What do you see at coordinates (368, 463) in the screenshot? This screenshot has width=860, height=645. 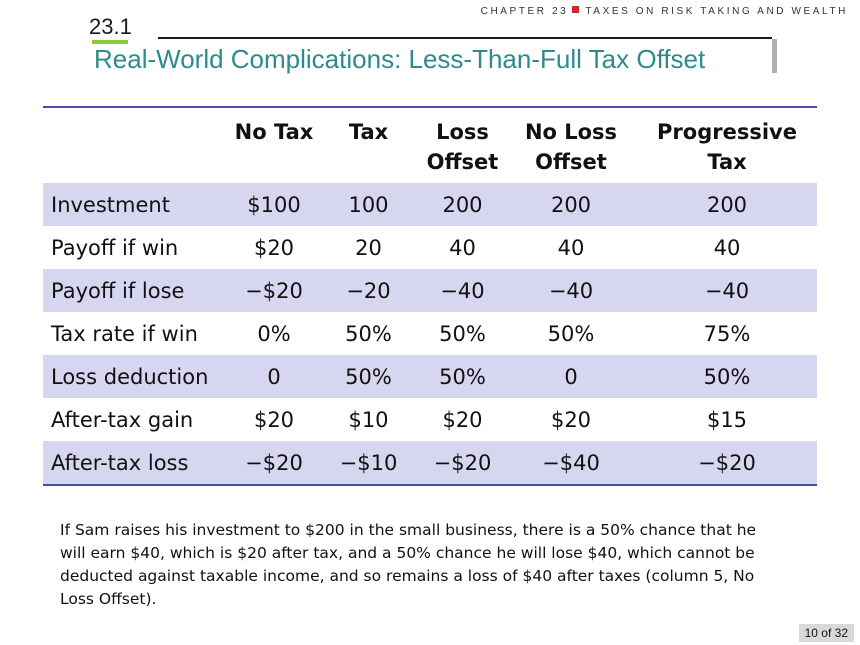 I see `table-cell: −$10` at bounding box center [368, 463].